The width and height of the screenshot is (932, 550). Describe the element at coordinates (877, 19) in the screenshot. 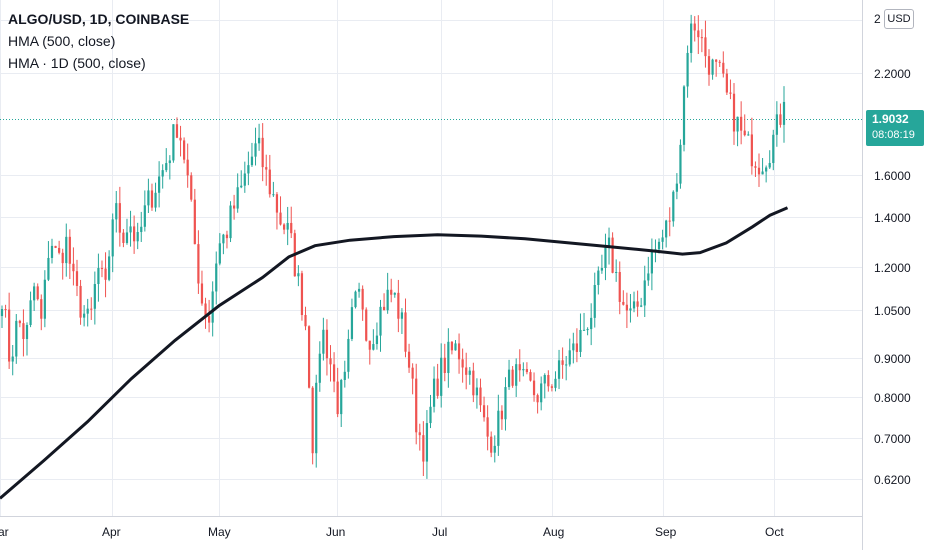

I see `price-axis-top-partial: 2` at that location.